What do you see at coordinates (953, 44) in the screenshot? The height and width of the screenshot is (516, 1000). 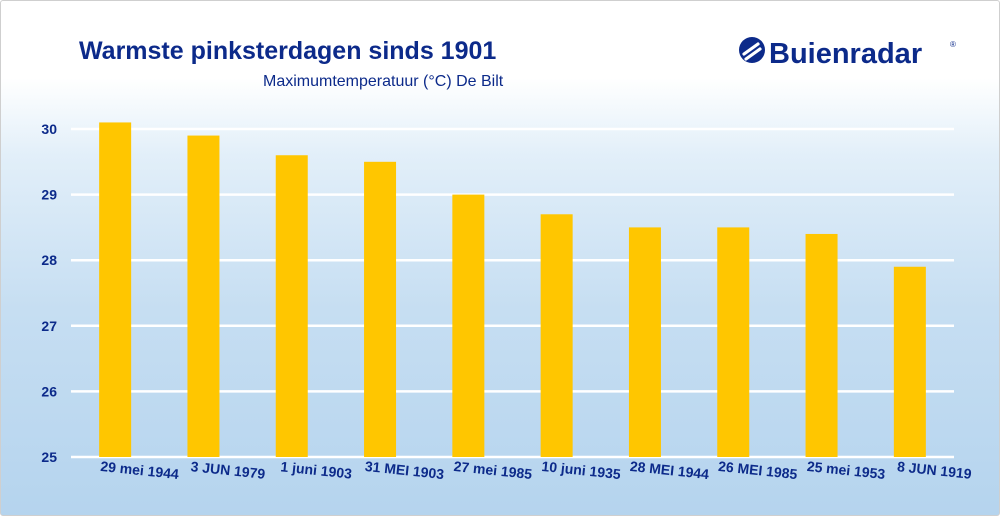 I see `registered-mark: ®` at bounding box center [953, 44].